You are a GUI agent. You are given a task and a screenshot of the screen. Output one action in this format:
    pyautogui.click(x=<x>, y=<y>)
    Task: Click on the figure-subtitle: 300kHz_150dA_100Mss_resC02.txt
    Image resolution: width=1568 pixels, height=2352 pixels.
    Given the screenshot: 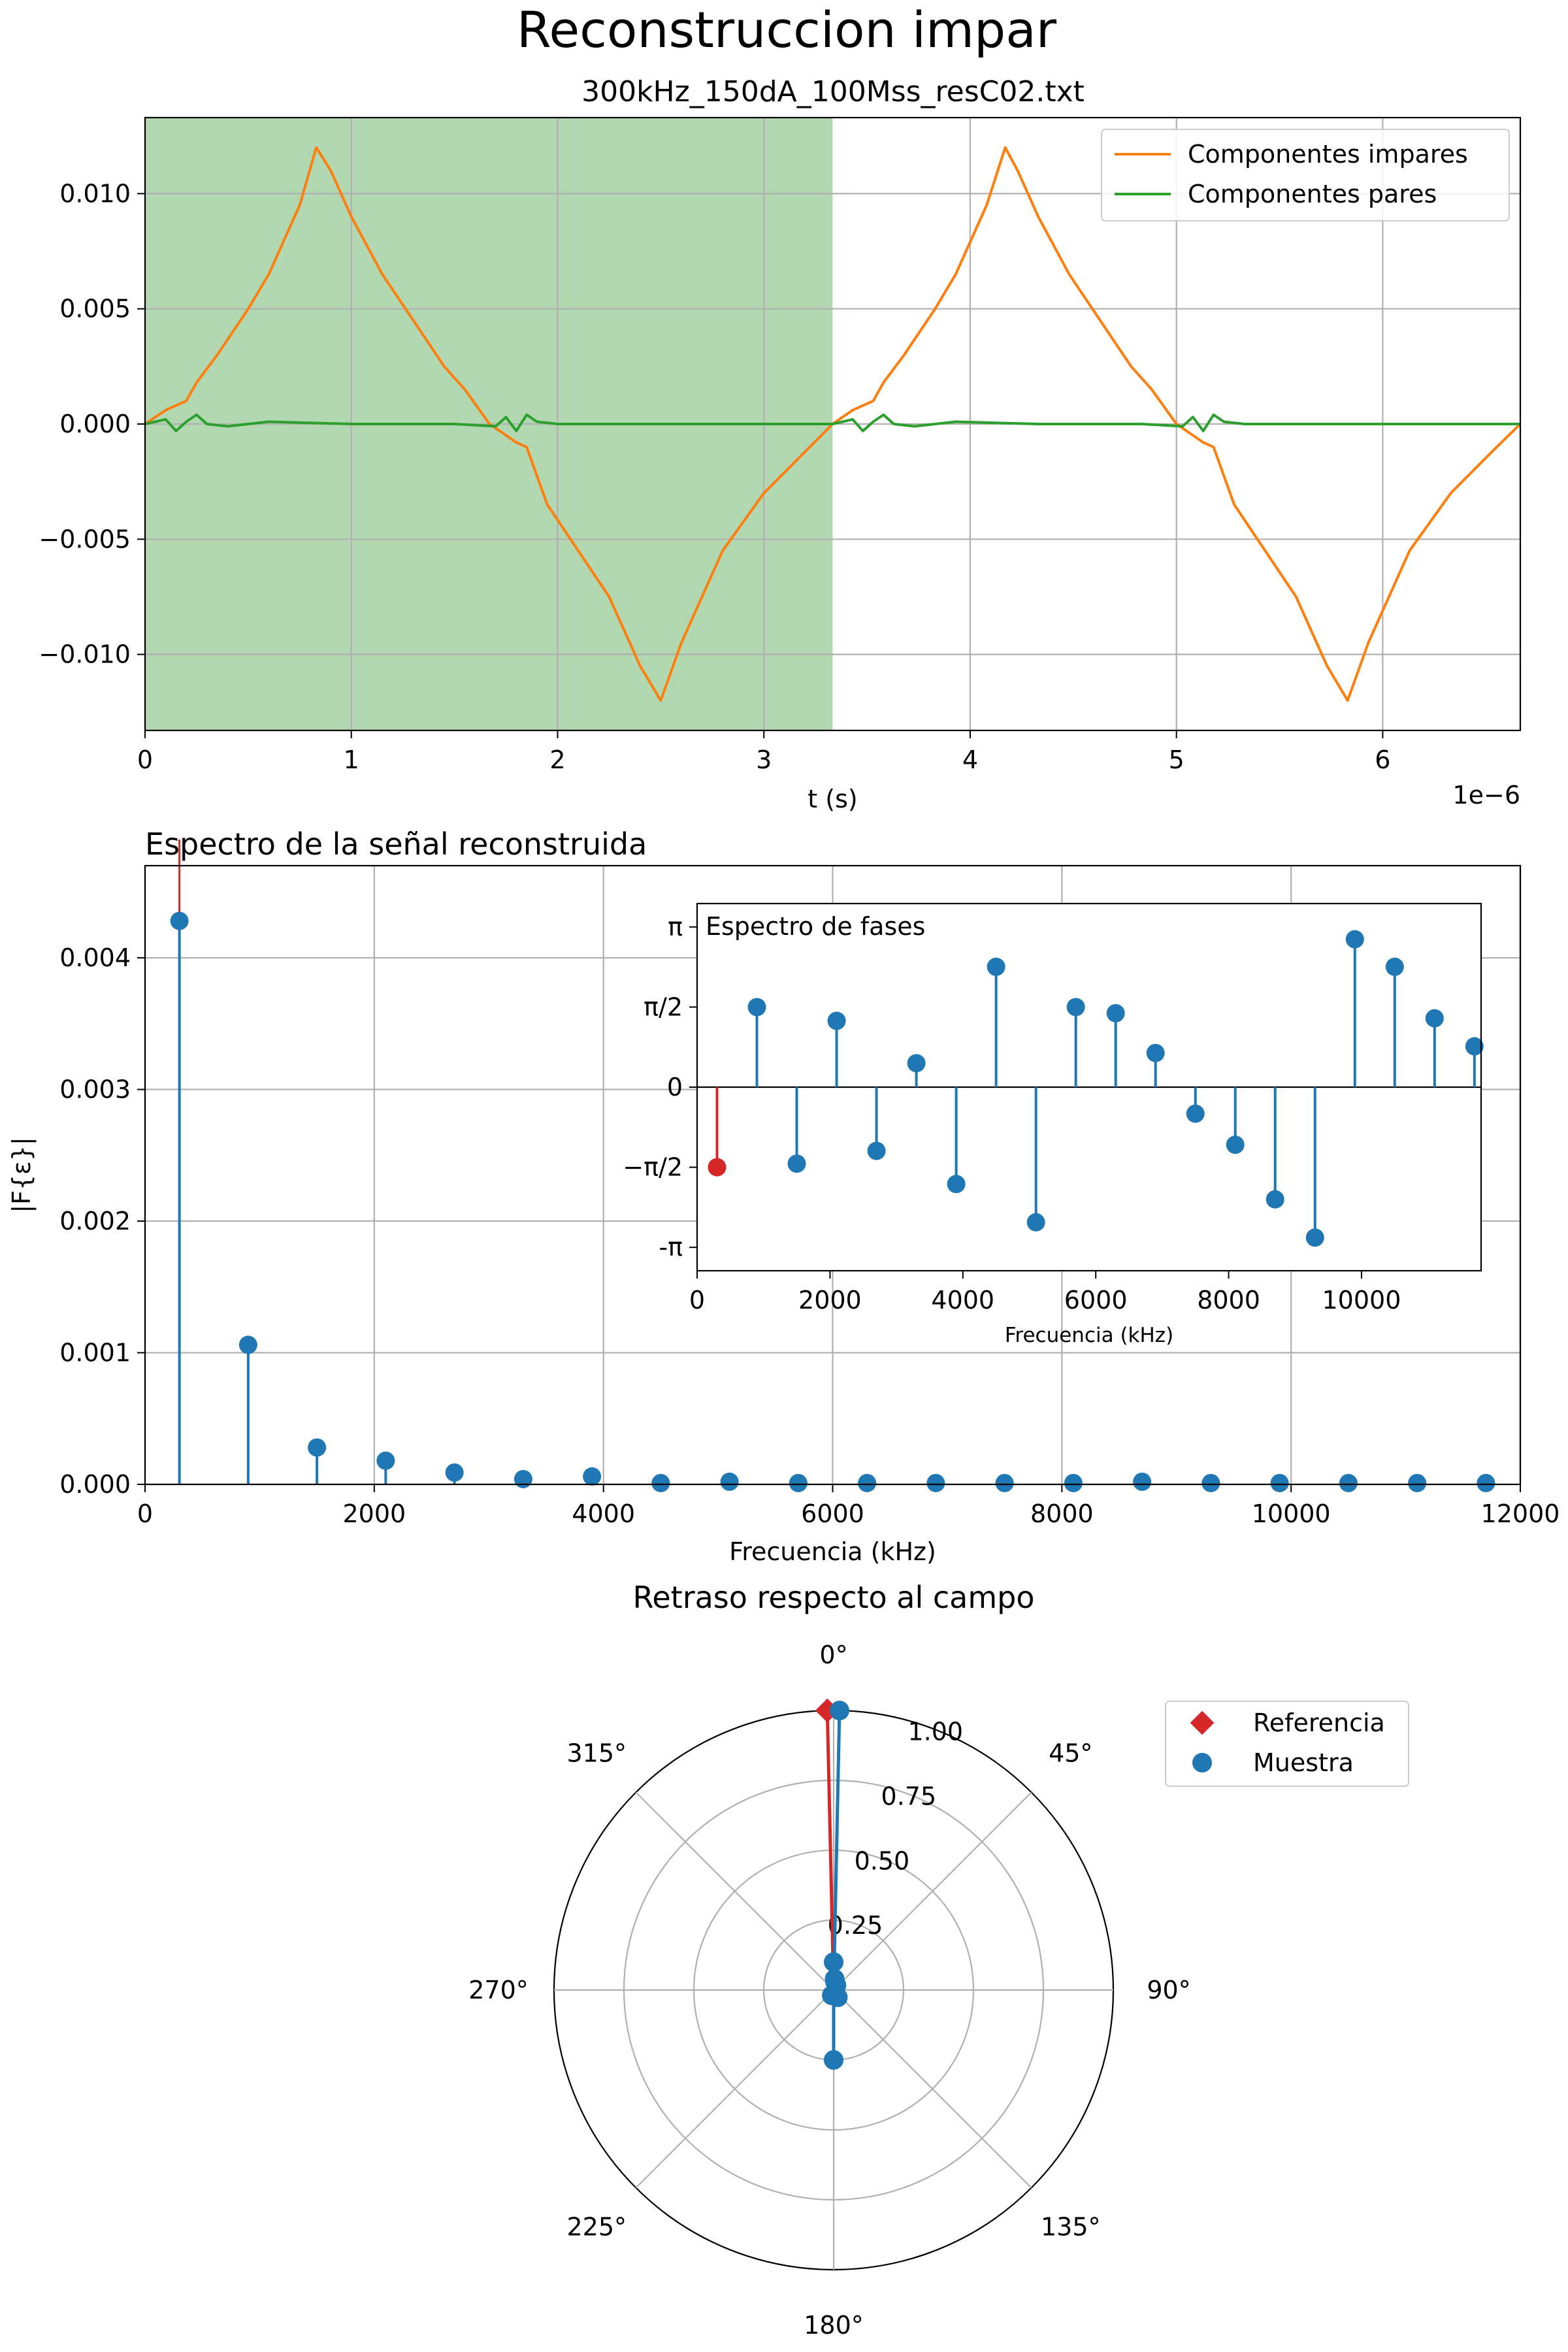 What is the action you would take?
    pyautogui.click(x=833, y=91)
    